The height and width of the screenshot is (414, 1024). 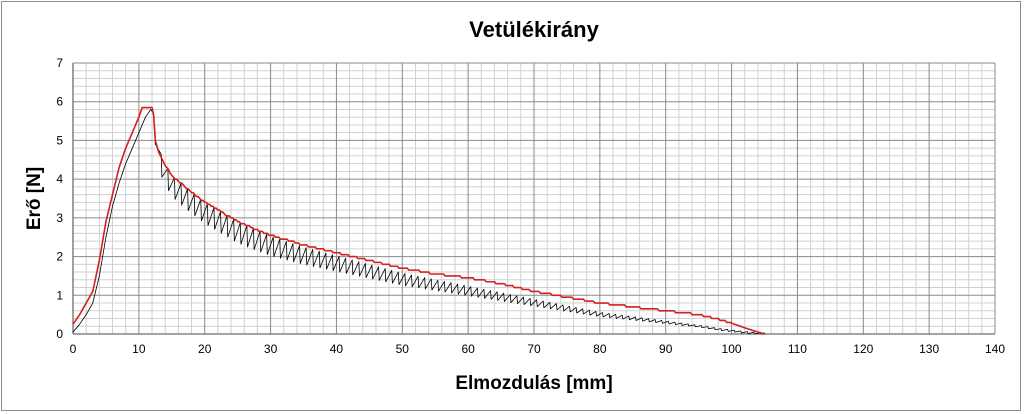 What do you see at coordinates (666, 349) in the screenshot?
I see `x-tick-label: 90` at bounding box center [666, 349].